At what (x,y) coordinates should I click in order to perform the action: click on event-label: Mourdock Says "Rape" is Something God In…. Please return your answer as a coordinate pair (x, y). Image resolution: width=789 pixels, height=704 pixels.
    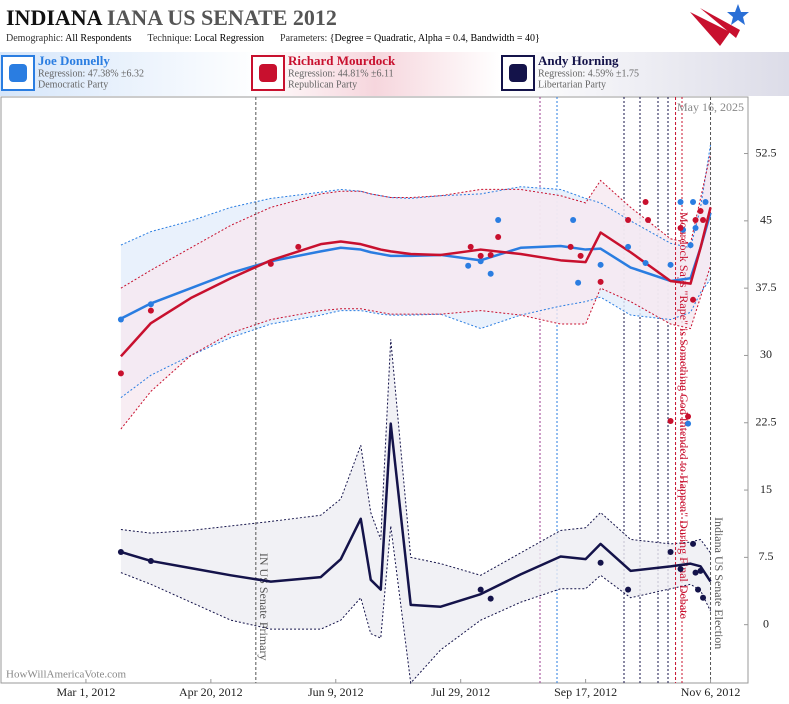
    Looking at the image, I should click on (684, 415).